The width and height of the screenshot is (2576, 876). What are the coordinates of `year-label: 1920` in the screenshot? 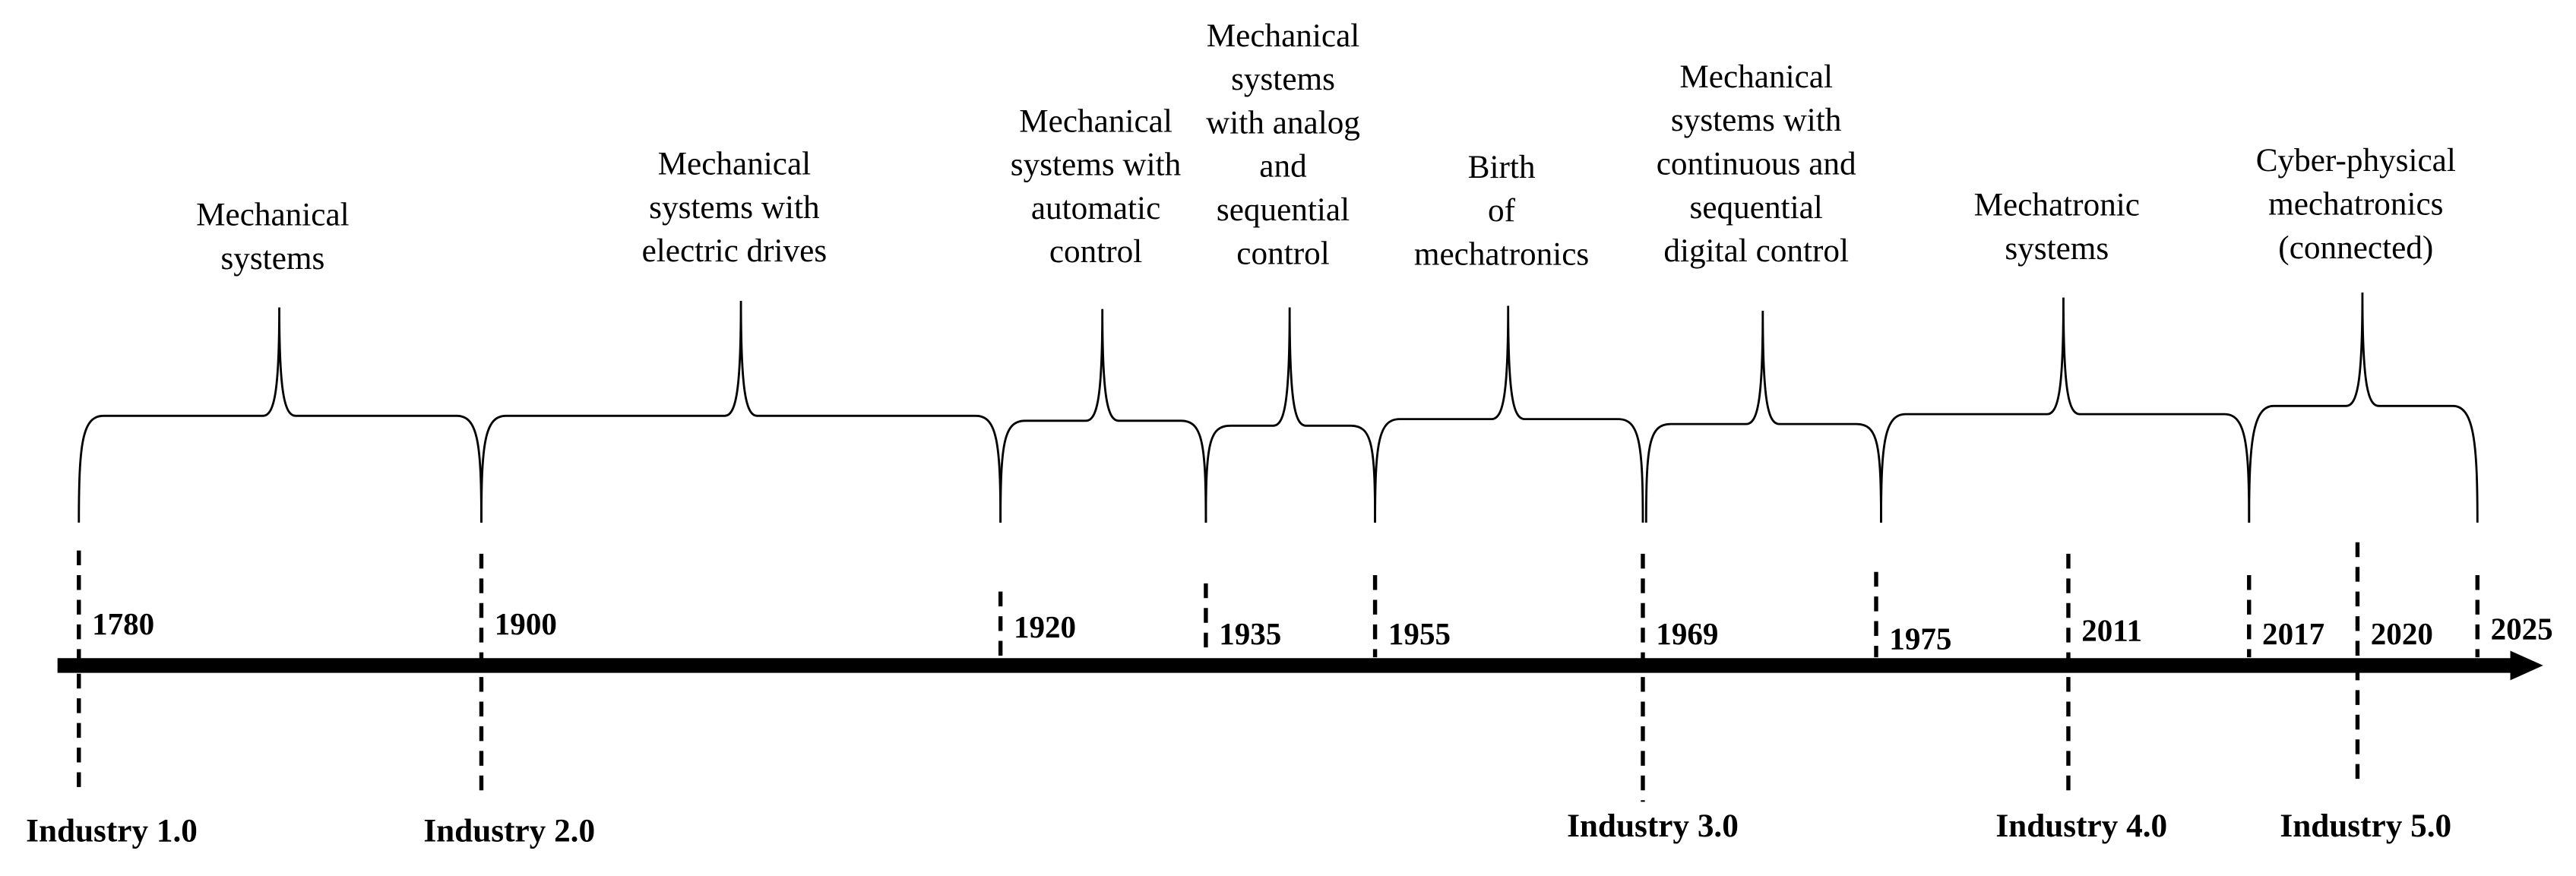 It's located at (1045, 626).